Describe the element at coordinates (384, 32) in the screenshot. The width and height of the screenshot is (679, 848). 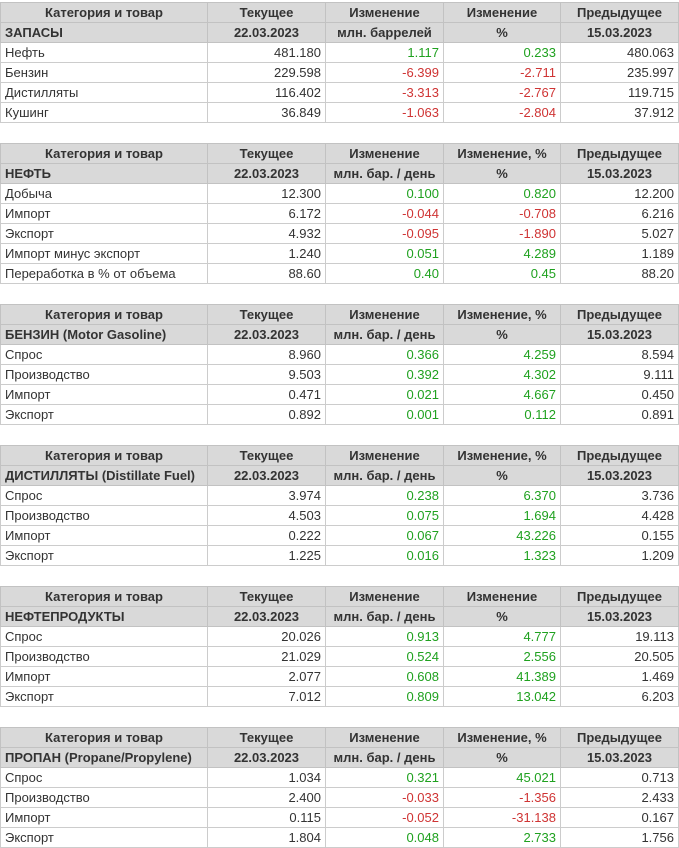
I see `units-label: млн. баррелей` at that location.